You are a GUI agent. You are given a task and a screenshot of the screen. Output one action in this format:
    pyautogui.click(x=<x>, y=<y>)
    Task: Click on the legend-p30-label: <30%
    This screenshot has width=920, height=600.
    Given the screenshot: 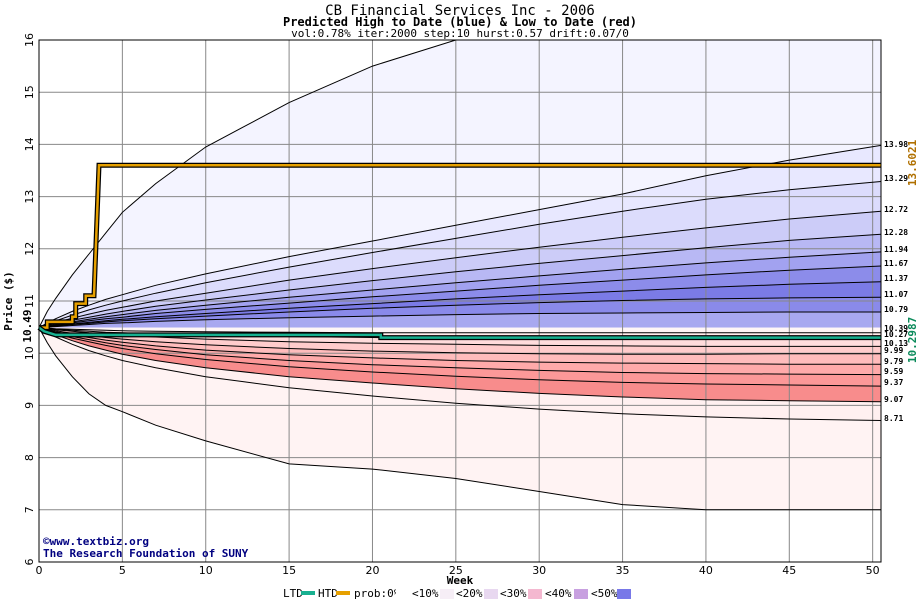 What is the action you would take?
    pyautogui.click(x=513, y=593)
    